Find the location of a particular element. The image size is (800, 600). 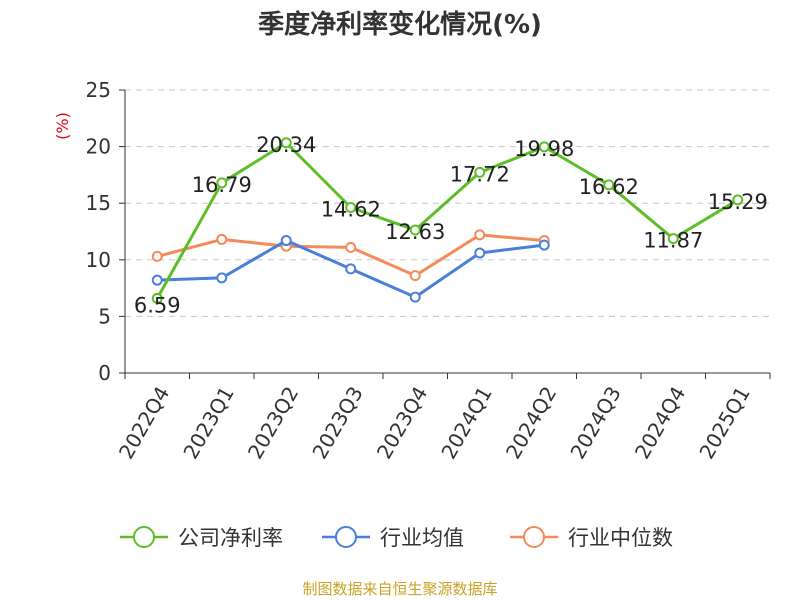

x-tick-label: 2023Q2 is located at coordinates (273, 422).